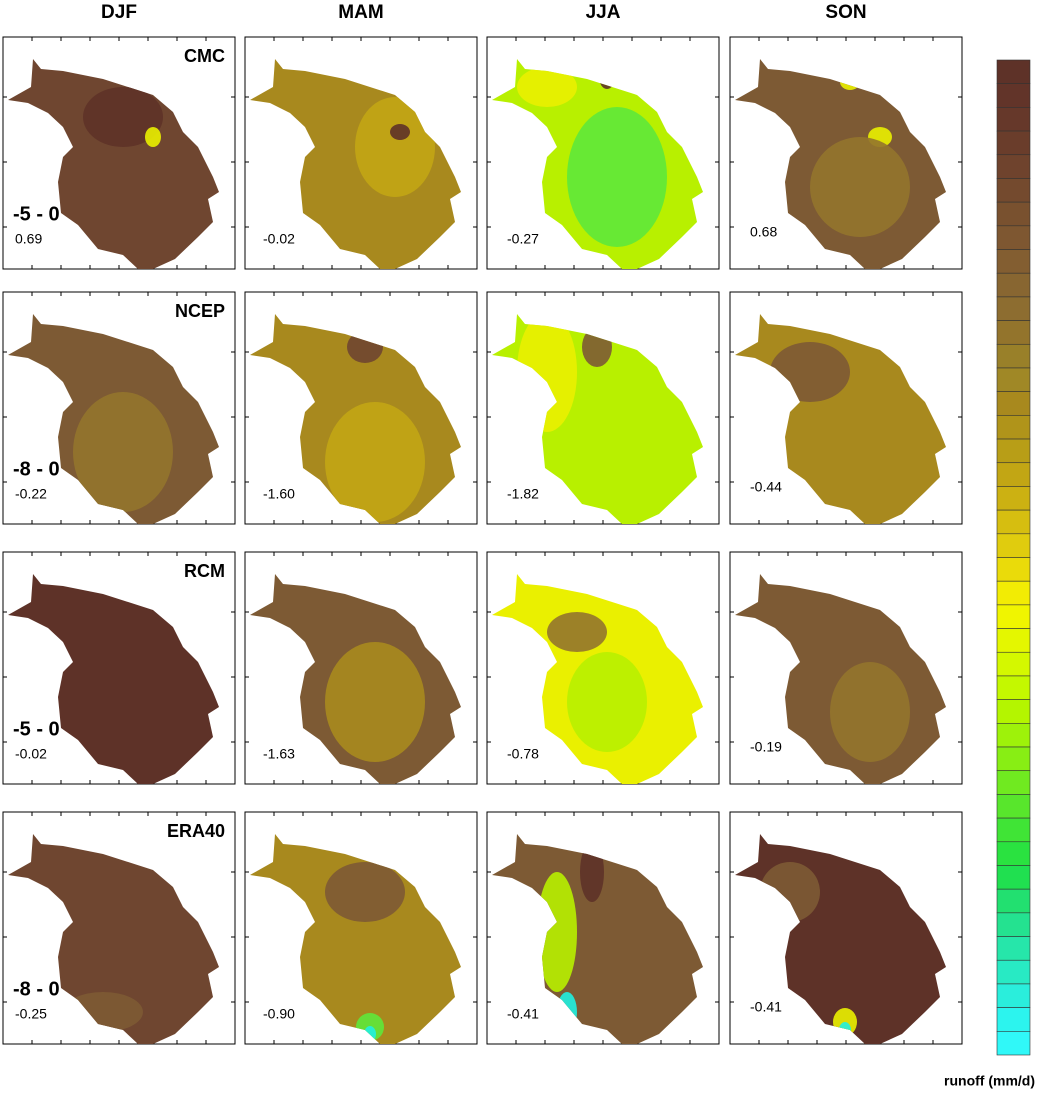 Image resolution: width=1040 pixels, height=1093 pixels. I want to click on panel-value: 0.69, so click(28, 239).